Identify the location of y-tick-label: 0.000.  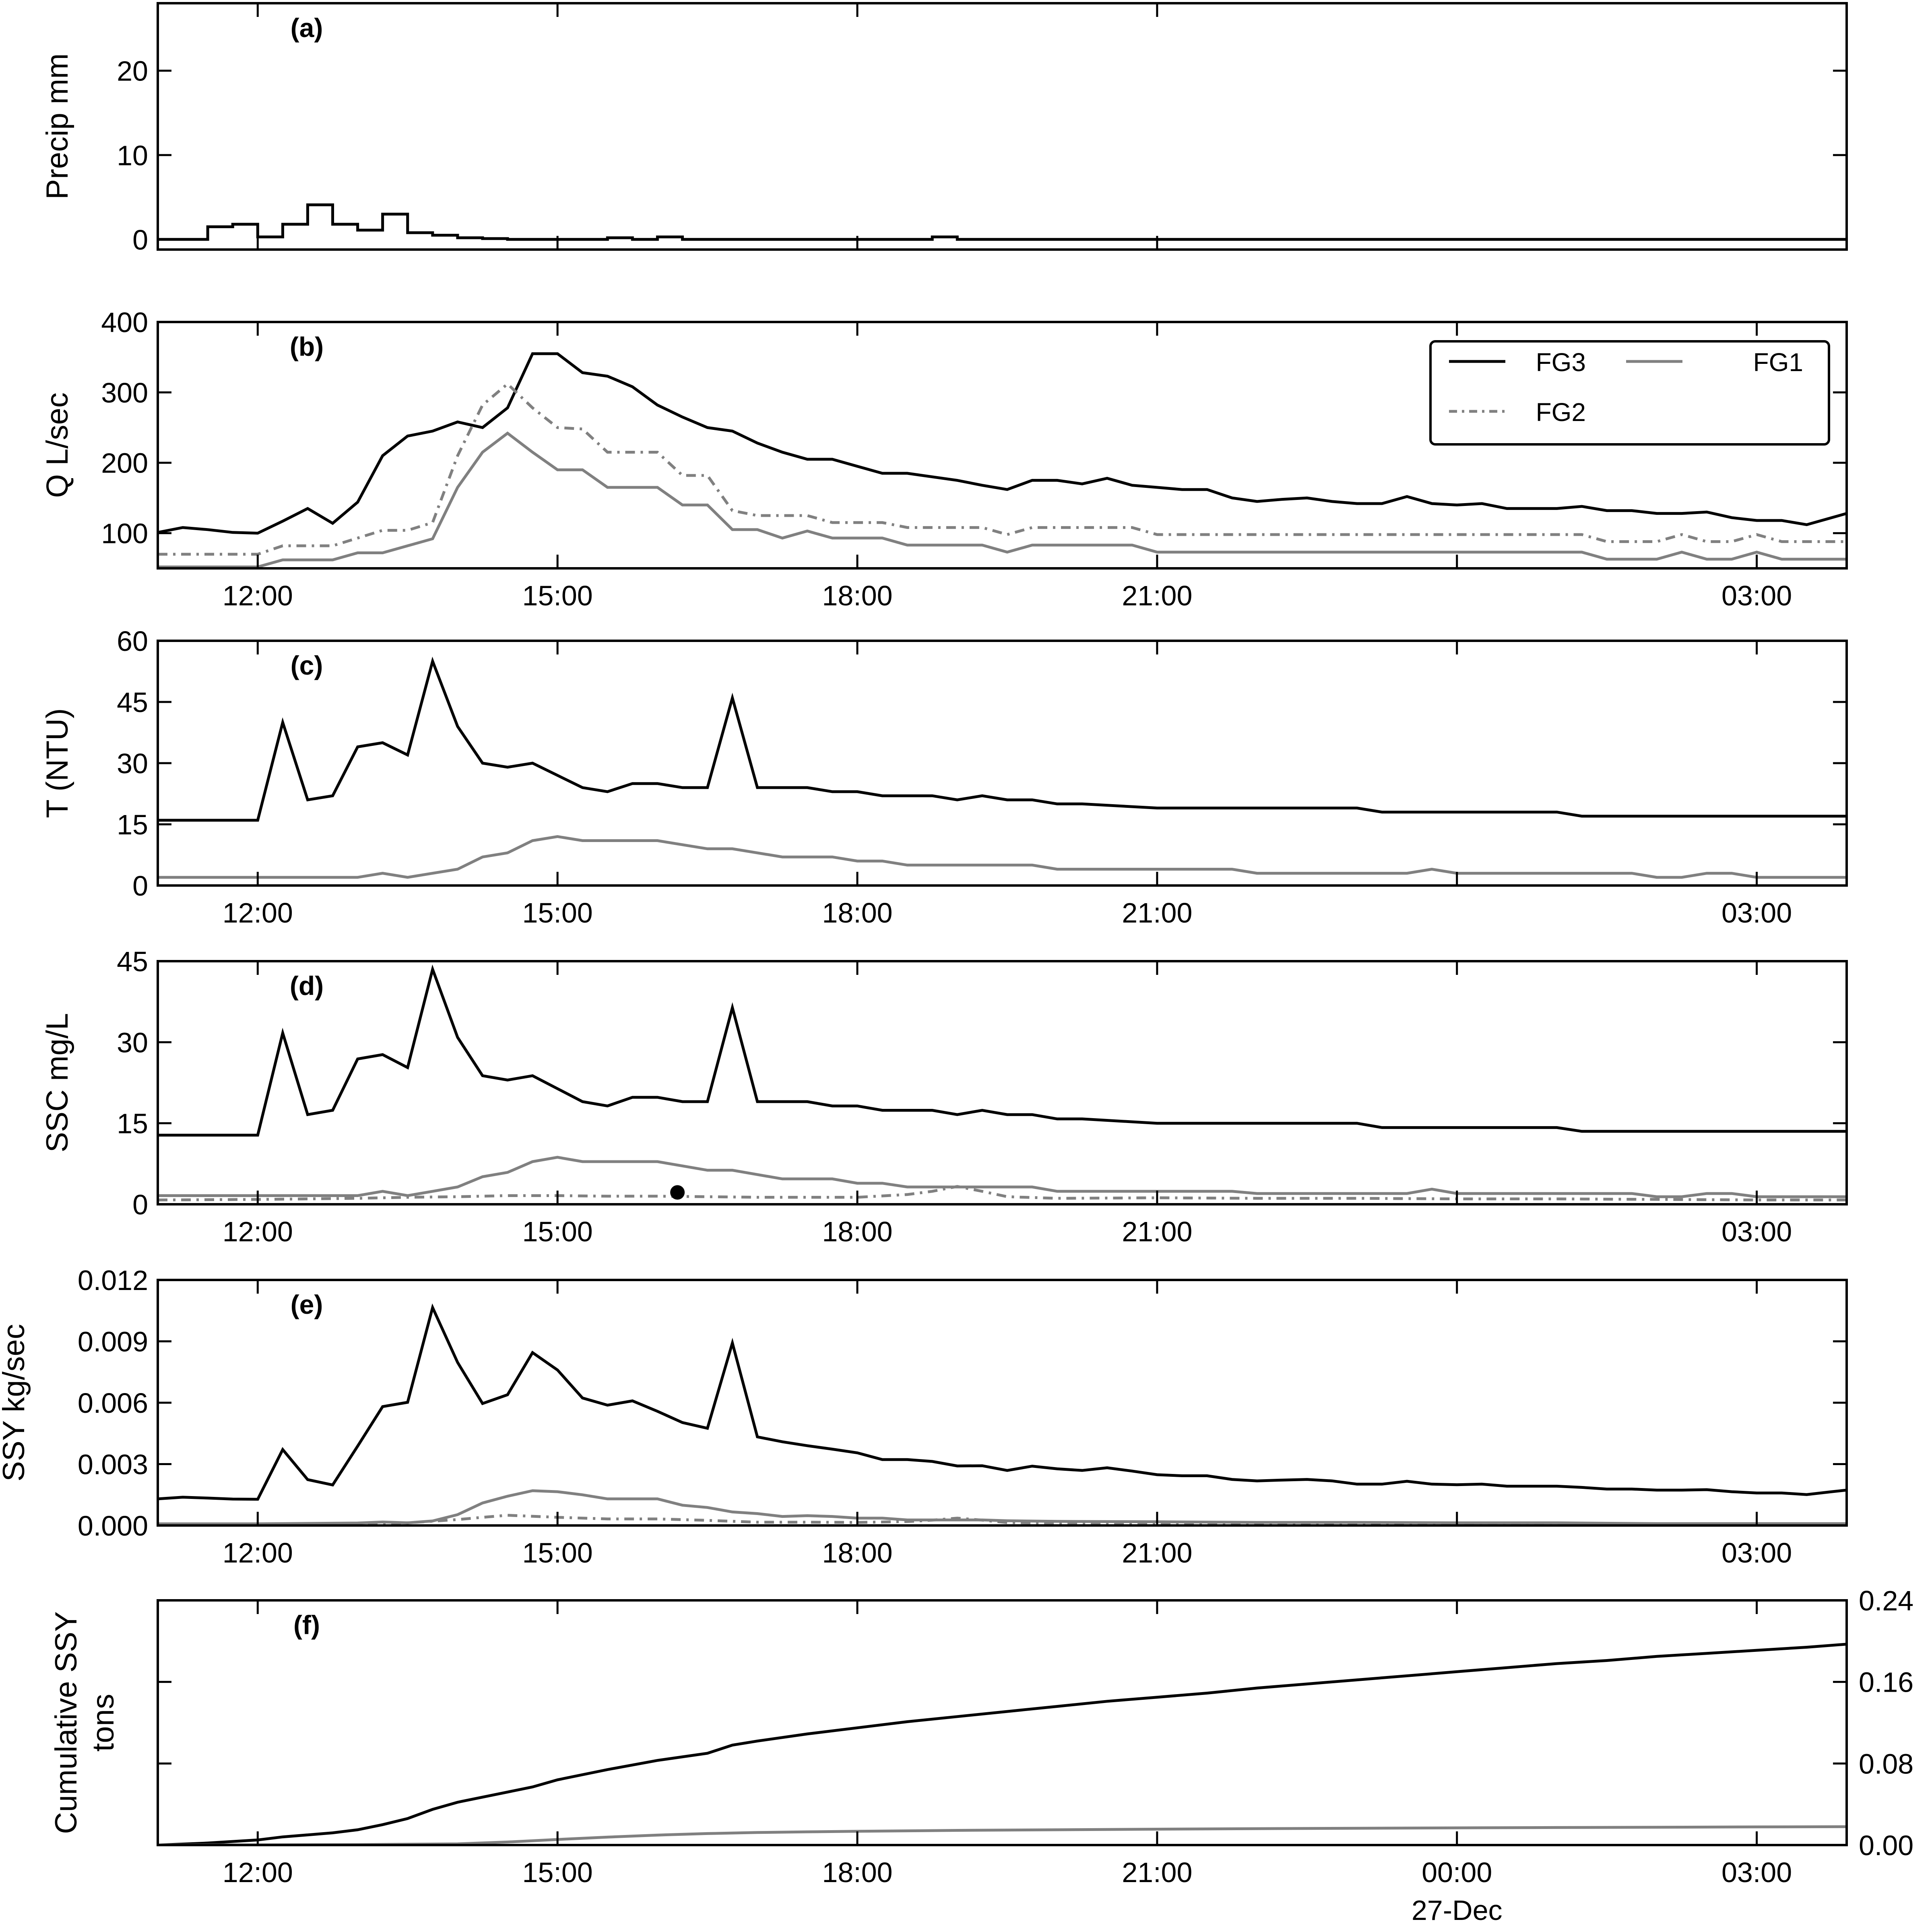
(113, 1526).